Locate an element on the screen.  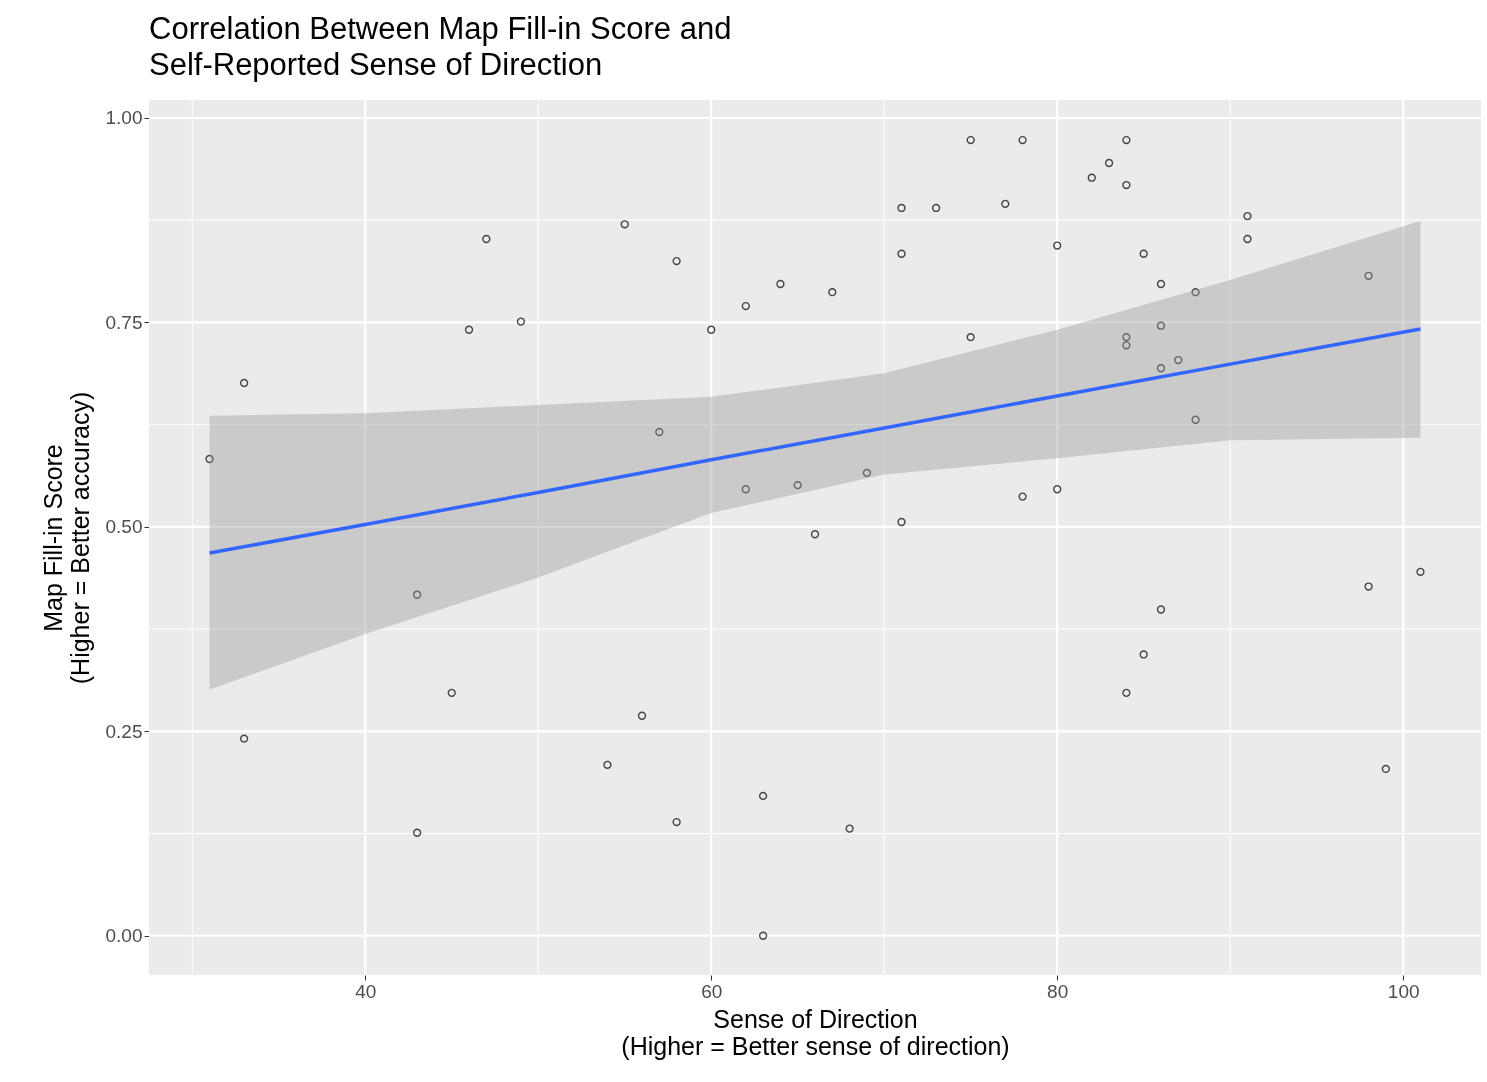
x-tick-label: 60 is located at coordinates (712, 991).